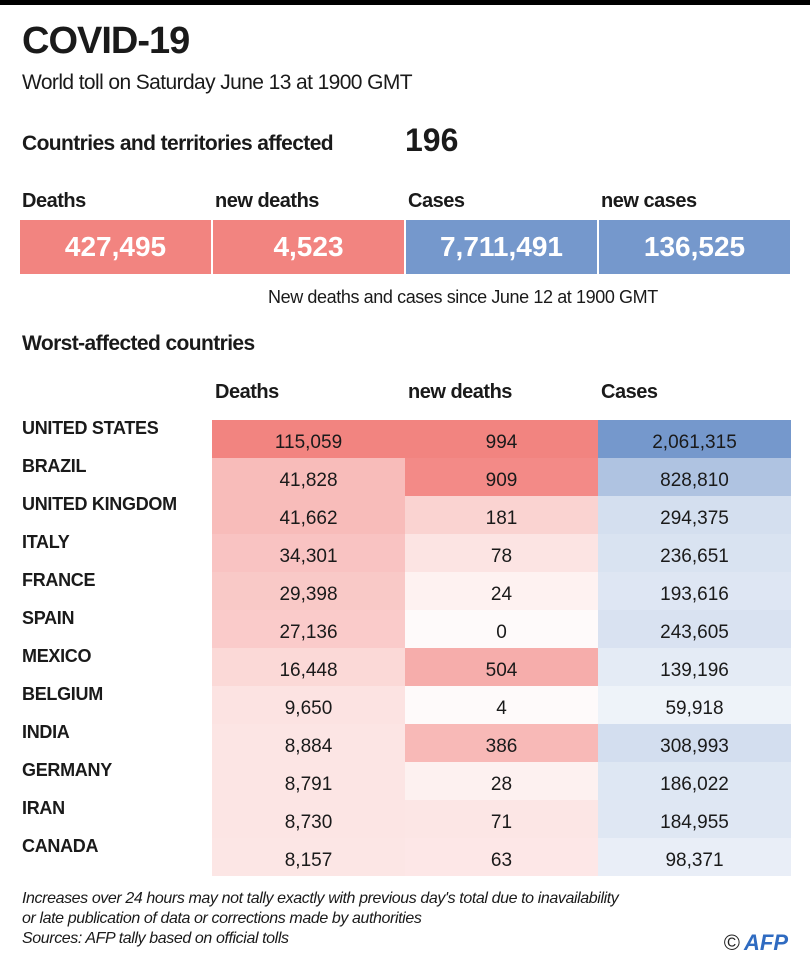 The width and height of the screenshot is (810, 965). Describe the element at coordinates (405, 2) in the screenshot. I see `top-bar` at that location.